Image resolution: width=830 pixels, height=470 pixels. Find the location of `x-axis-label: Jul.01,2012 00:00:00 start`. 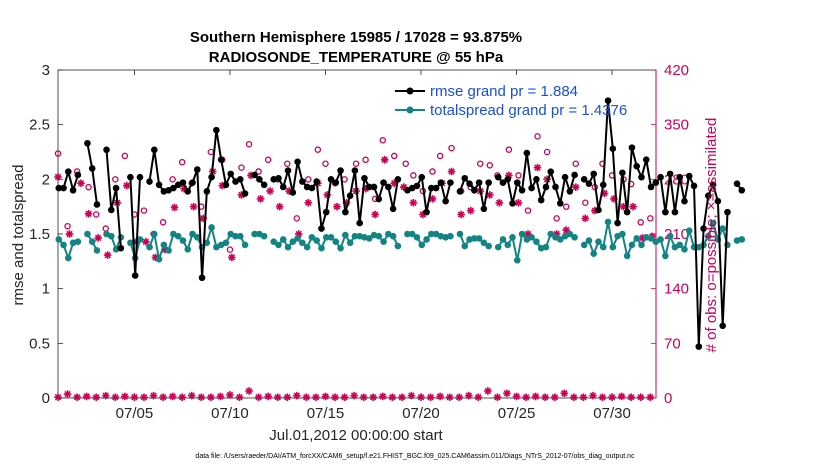

x-axis-label: Jul.01,2012 00:00:00 start is located at coordinates (356, 435).